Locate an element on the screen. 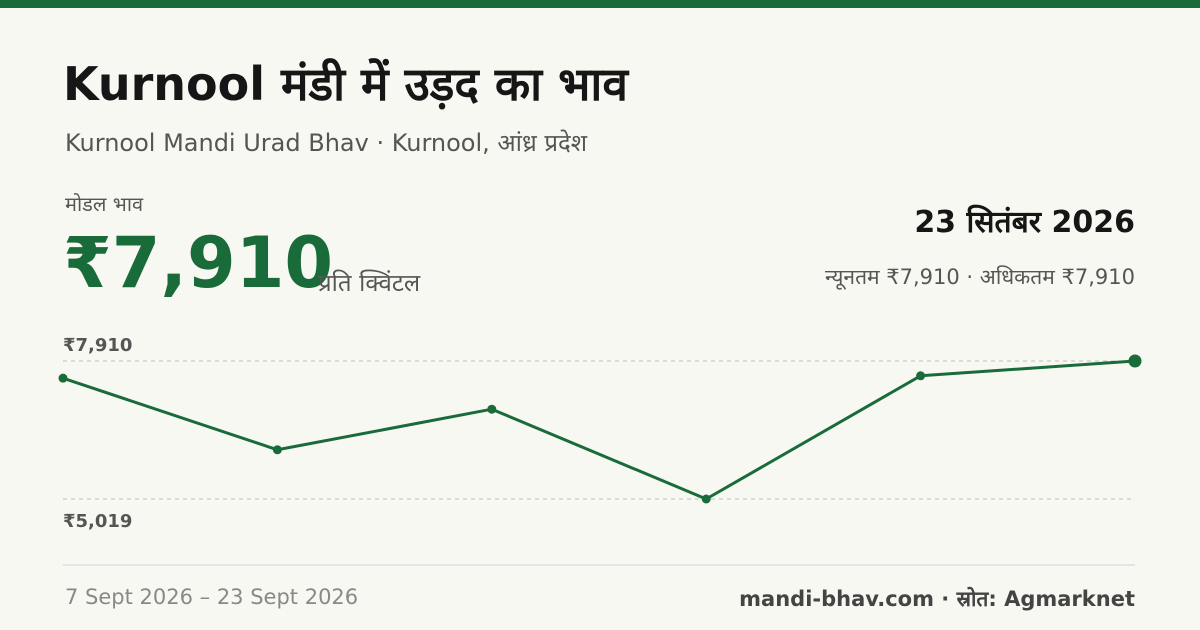 Image resolution: width=1200 pixels, height=630 pixels. y-tick-label: ₹5,019 is located at coordinates (97, 521).